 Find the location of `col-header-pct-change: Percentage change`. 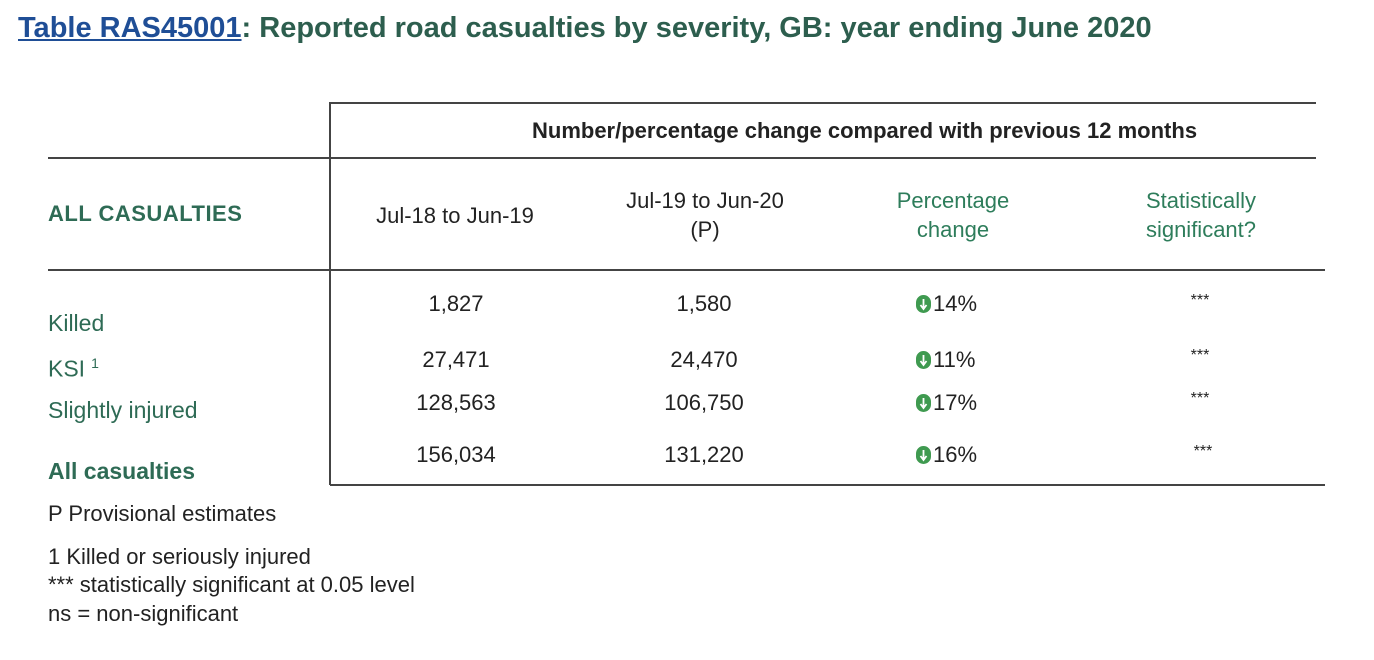

col-header-pct-change: Percentage change is located at coordinates (953, 215).